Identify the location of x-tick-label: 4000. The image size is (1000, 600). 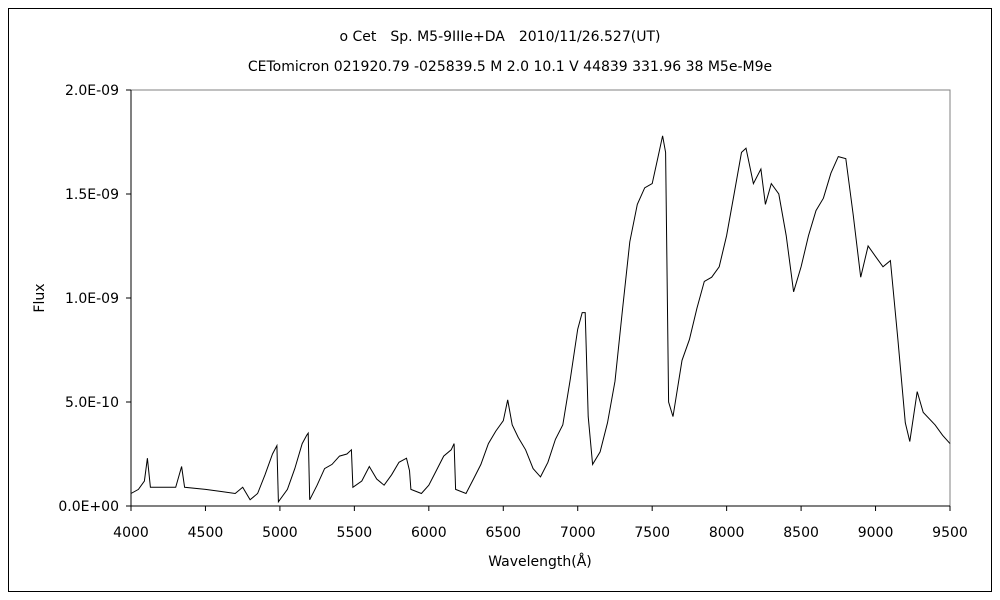
(131, 533).